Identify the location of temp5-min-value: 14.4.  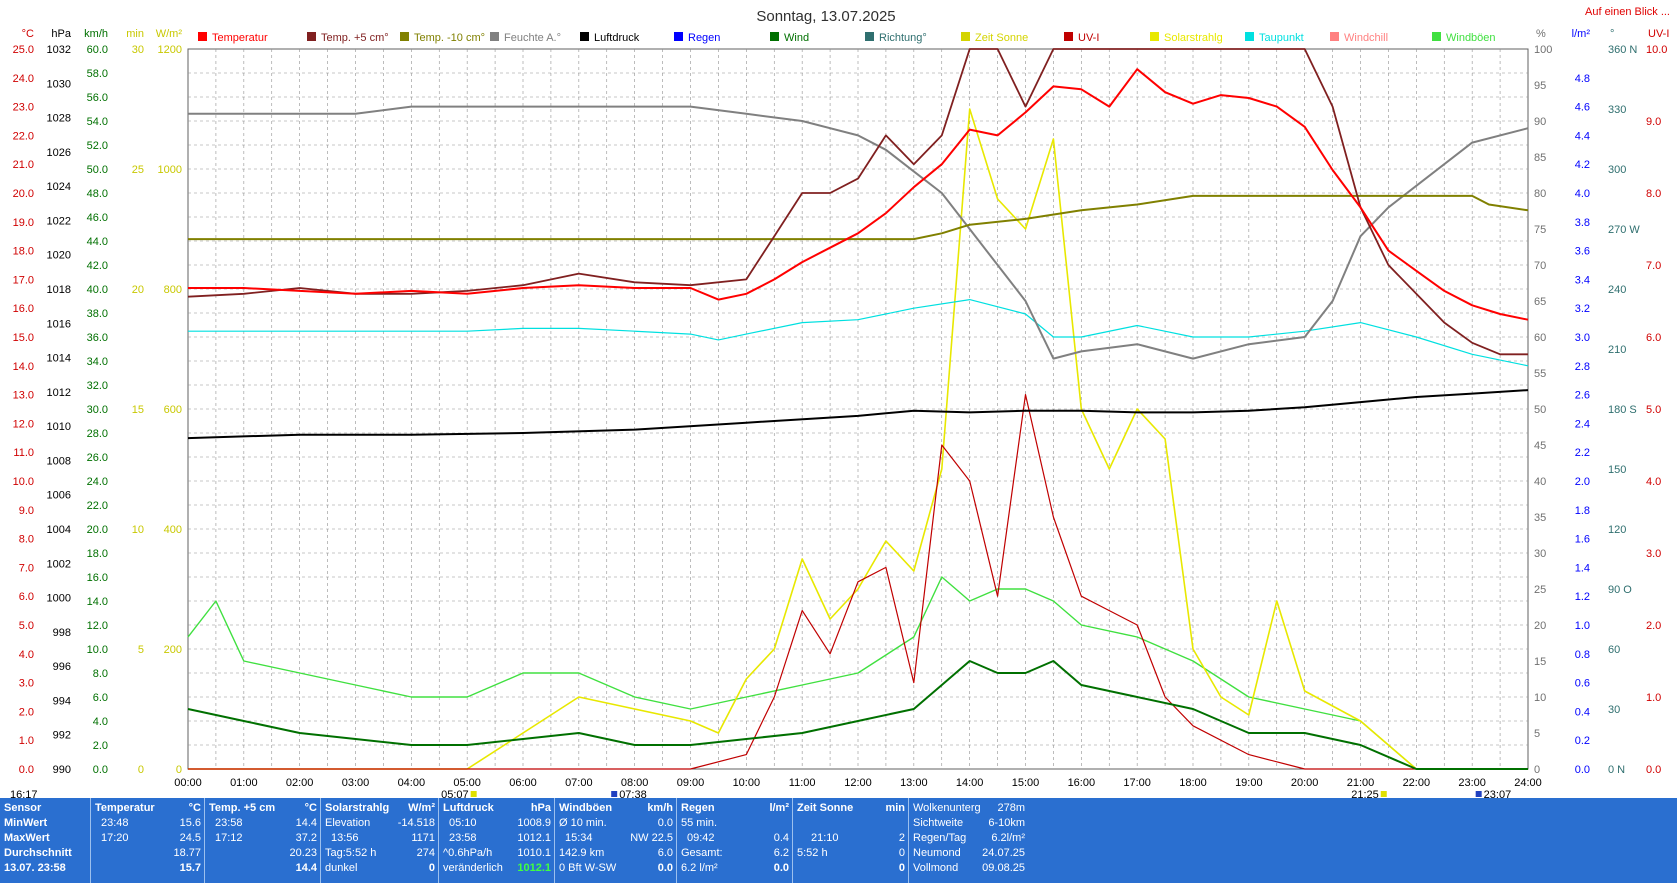
(306, 823).